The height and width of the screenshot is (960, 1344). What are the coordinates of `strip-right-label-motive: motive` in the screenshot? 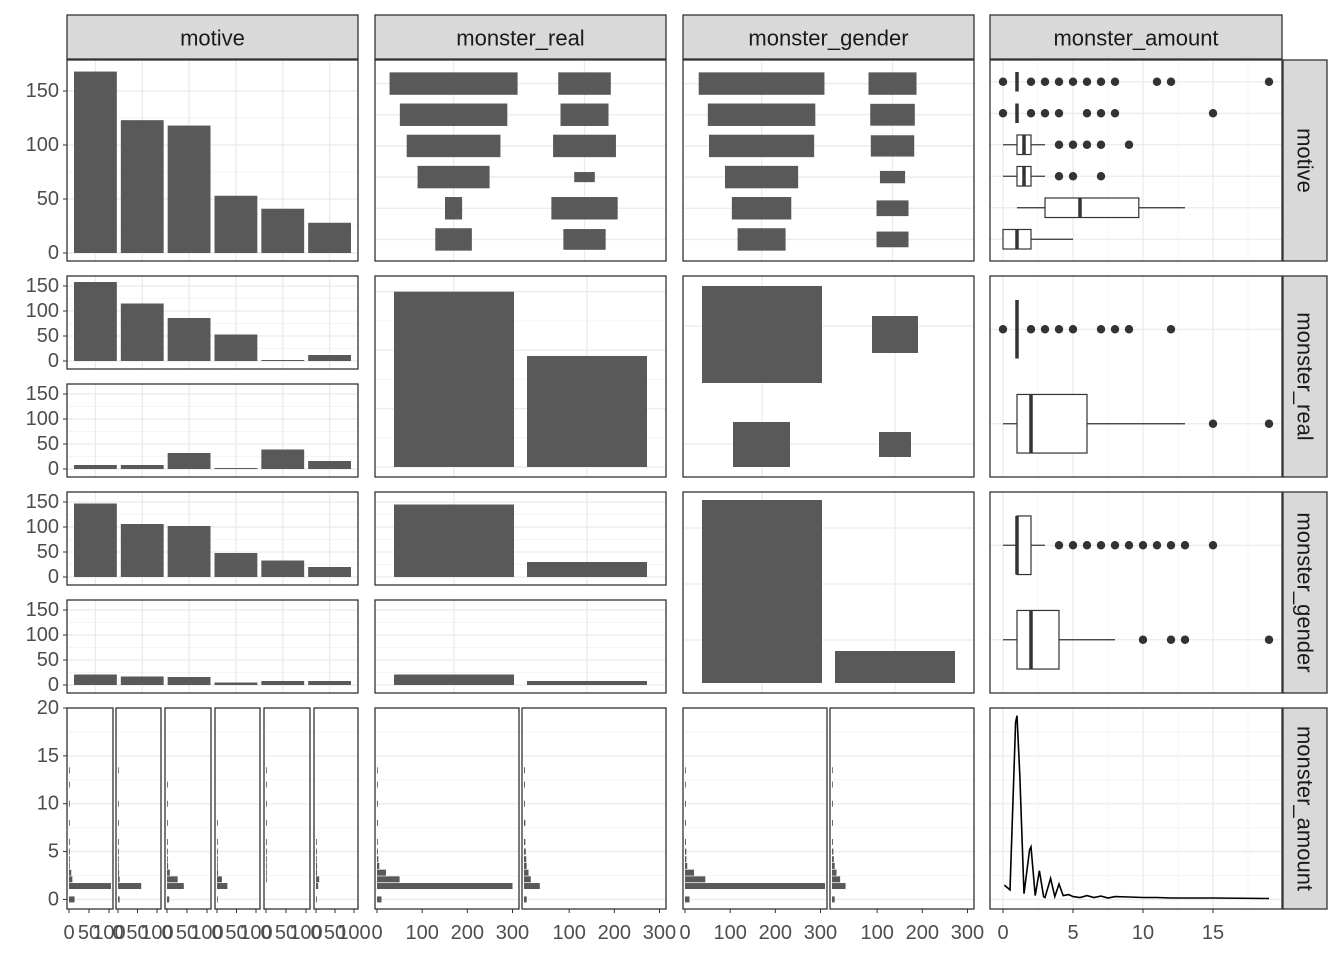 It's located at (1305, 160).